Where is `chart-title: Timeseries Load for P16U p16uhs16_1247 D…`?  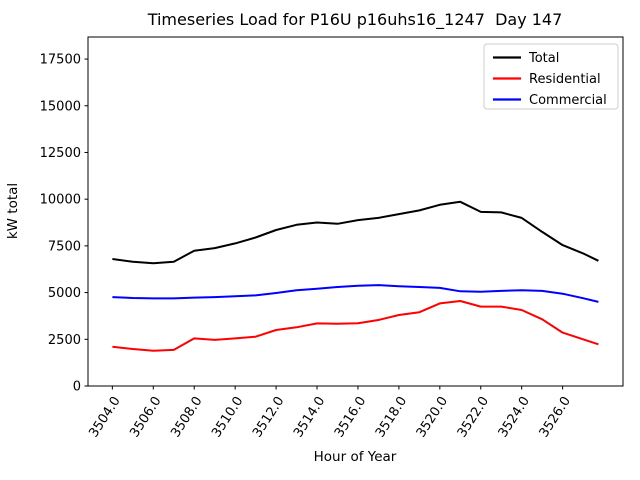 chart-title: Timeseries Load for P16U p16uhs16_1247 D… is located at coordinates (355, 20).